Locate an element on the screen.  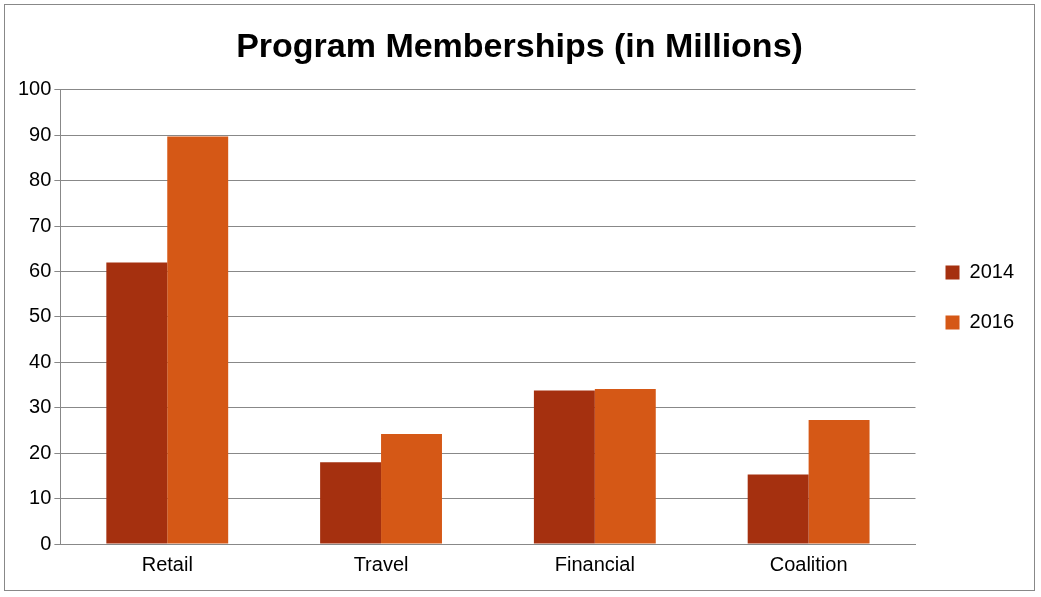
y-tick-label: 100 is located at coordinates (34, 88).